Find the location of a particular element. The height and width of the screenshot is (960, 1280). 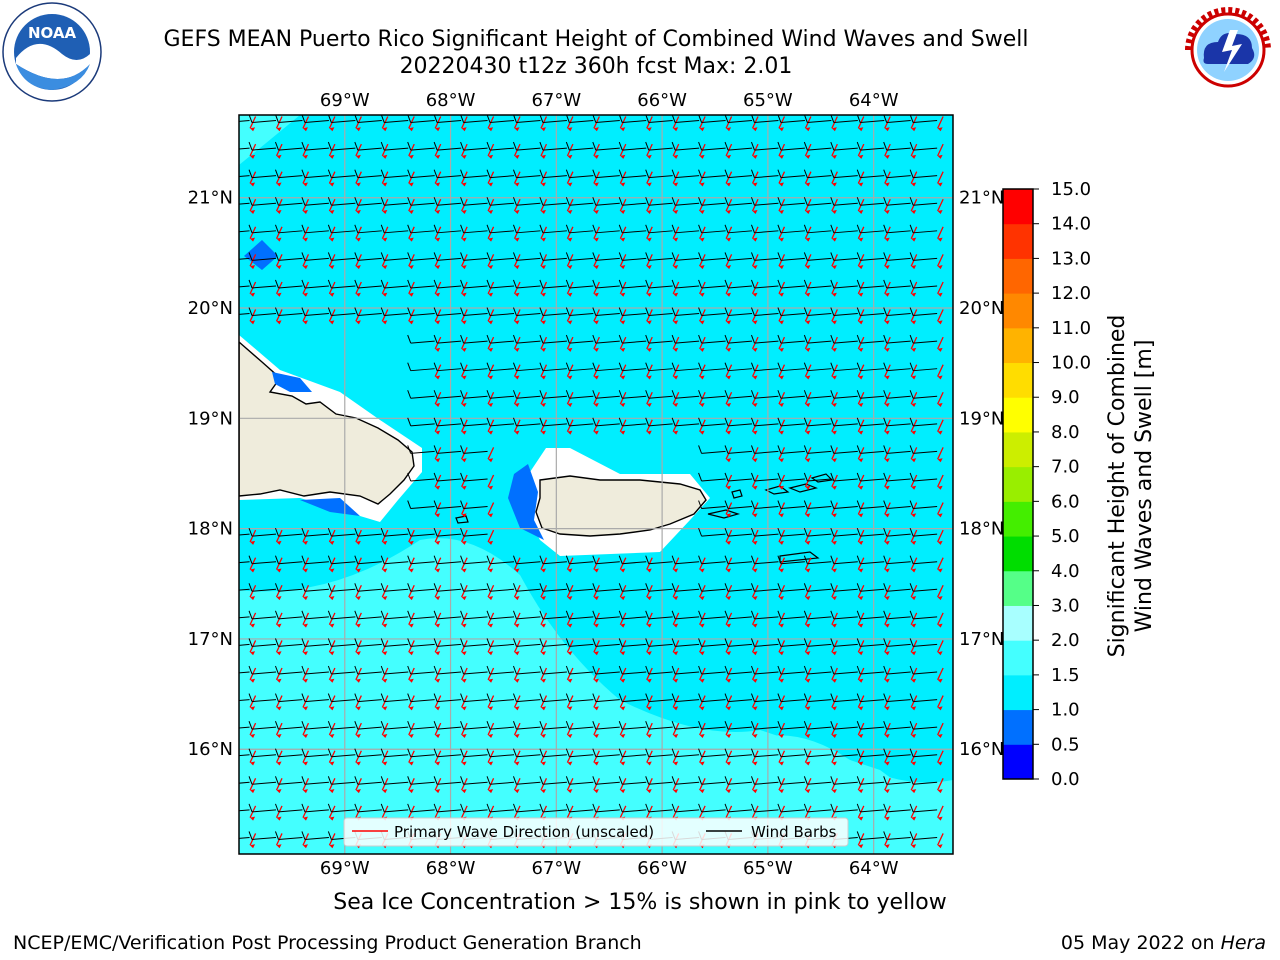

colorbar-label-line1: Significant Height of Combined is located at coordinates (1117, 486).